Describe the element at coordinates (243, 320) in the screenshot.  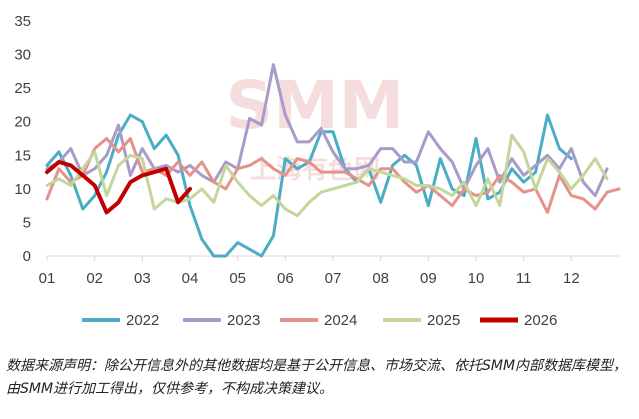
I see `legend-label-2023: 2023` at that location.